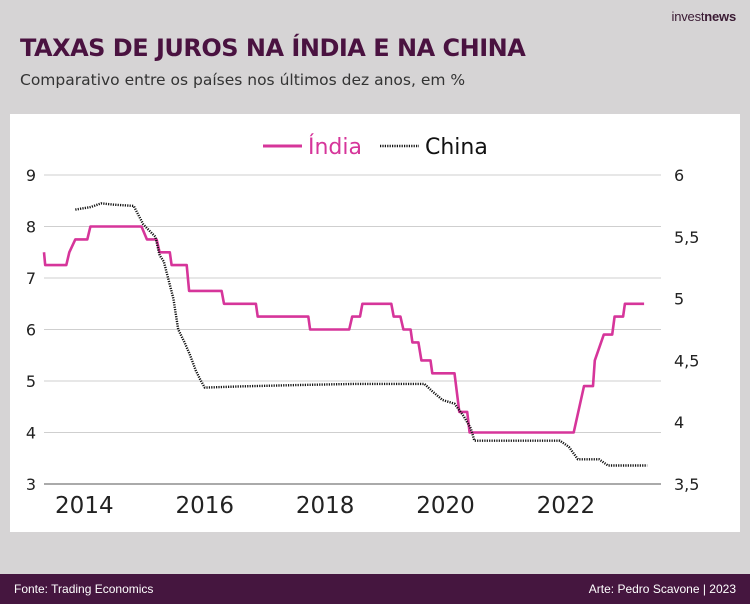 The image size is (750, 604). I want to click on y-left-tick-label: 3, so click(31, 484).